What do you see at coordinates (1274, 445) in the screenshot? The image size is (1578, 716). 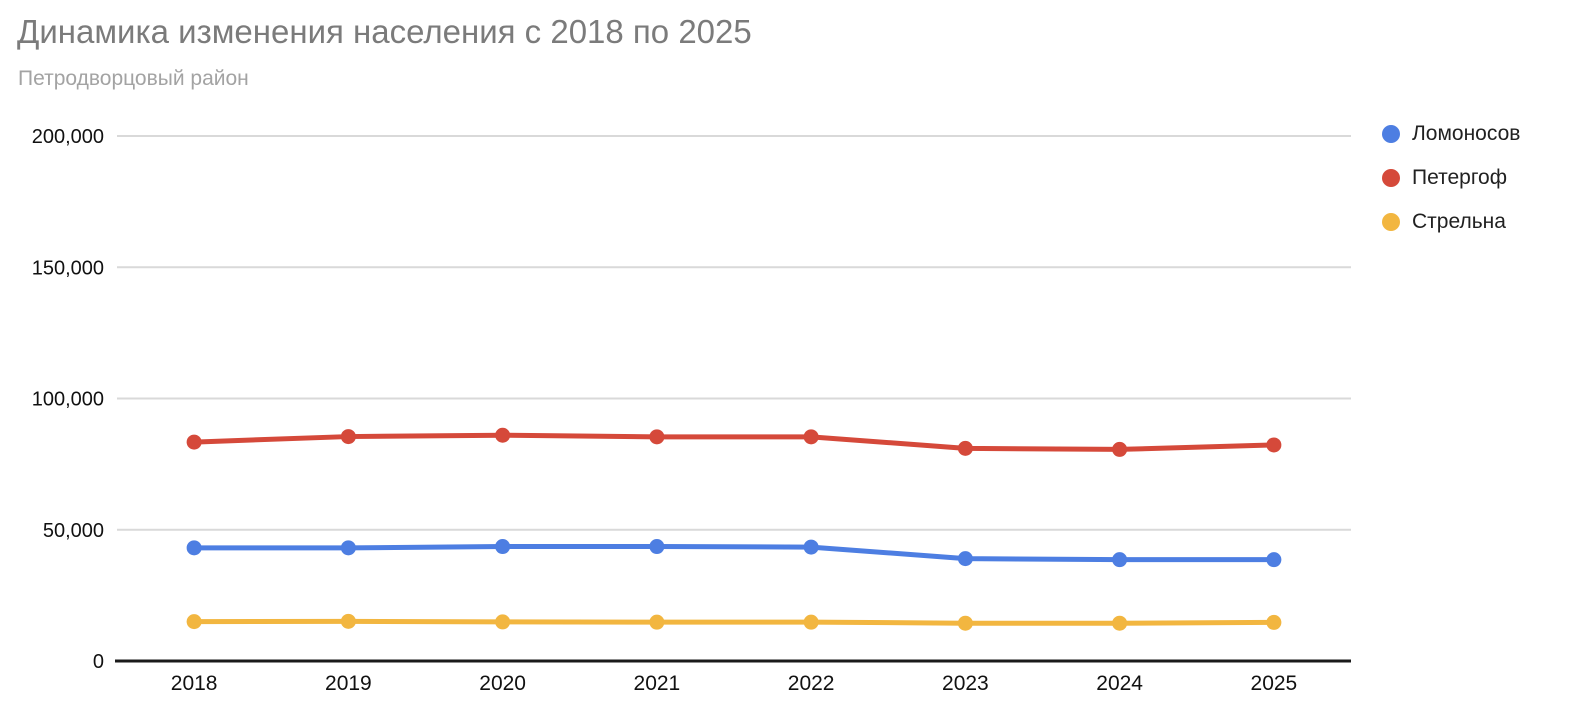 I see `data-point-Петергоф-2025` at bounding box center [1274, 445].